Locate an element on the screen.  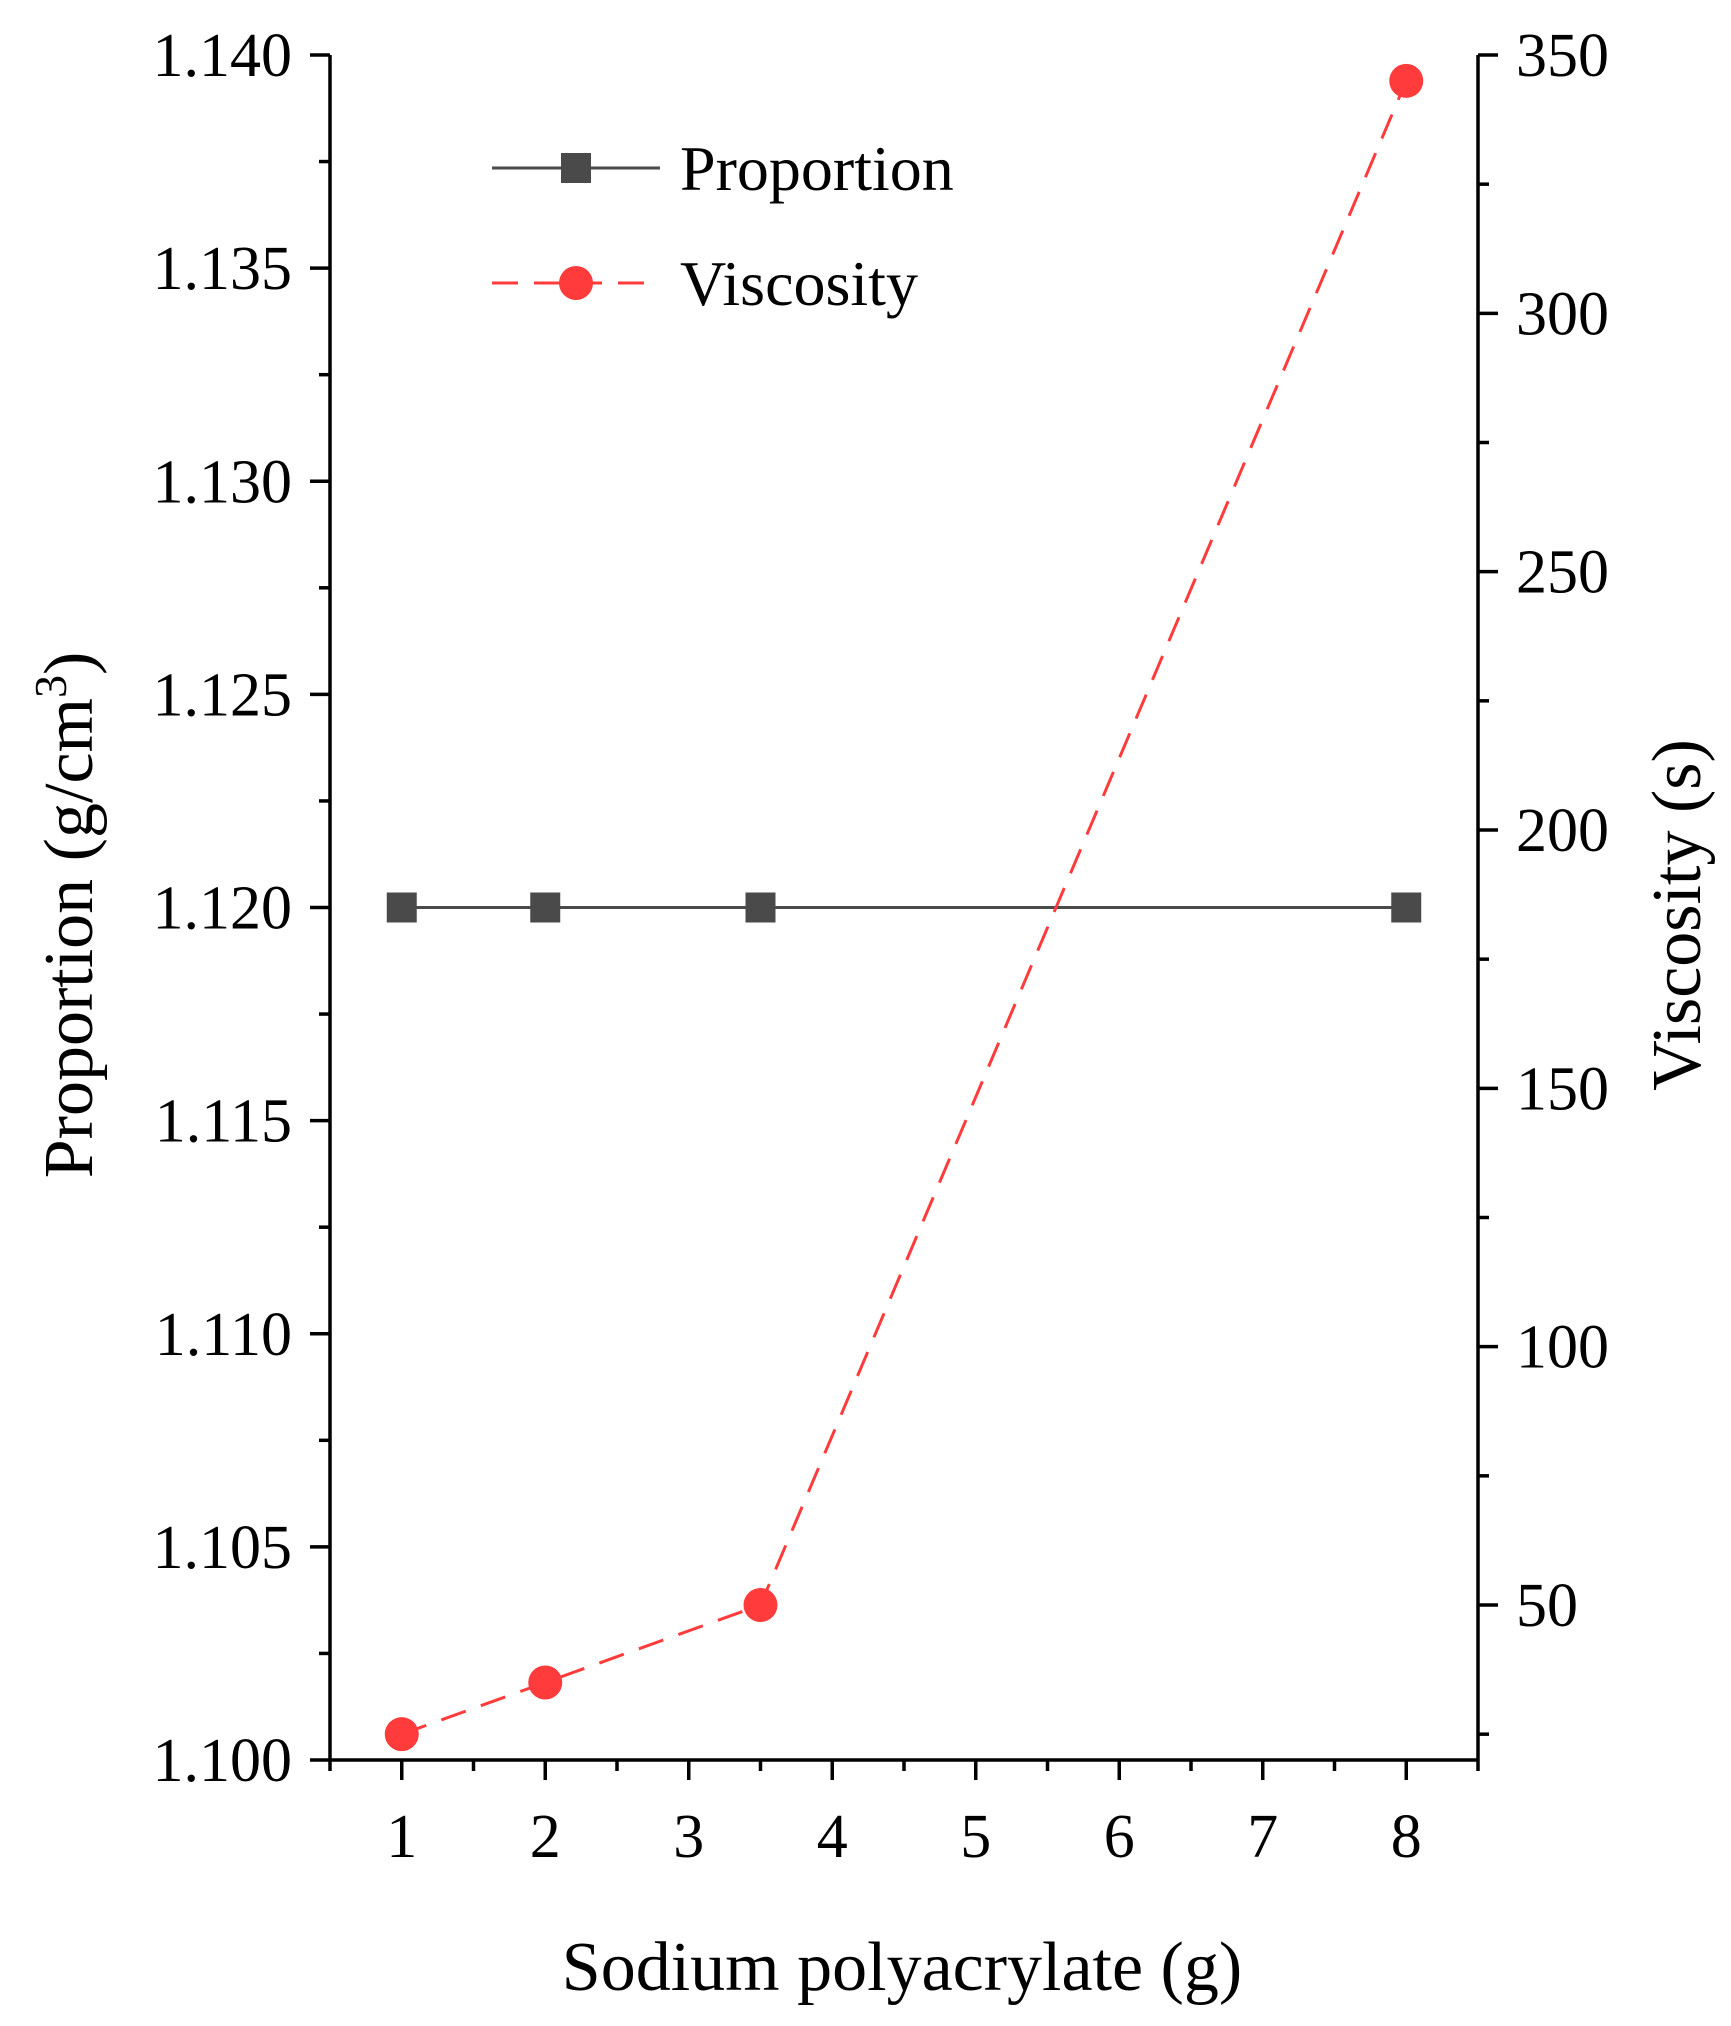
y-left-tick-label-1.115: 1.115 is located at coordinates (223, 1122).